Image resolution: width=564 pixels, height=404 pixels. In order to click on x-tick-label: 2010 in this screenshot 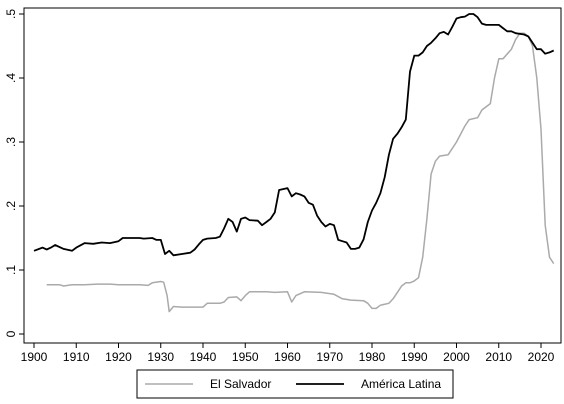, I will do `click(498, 357)`.